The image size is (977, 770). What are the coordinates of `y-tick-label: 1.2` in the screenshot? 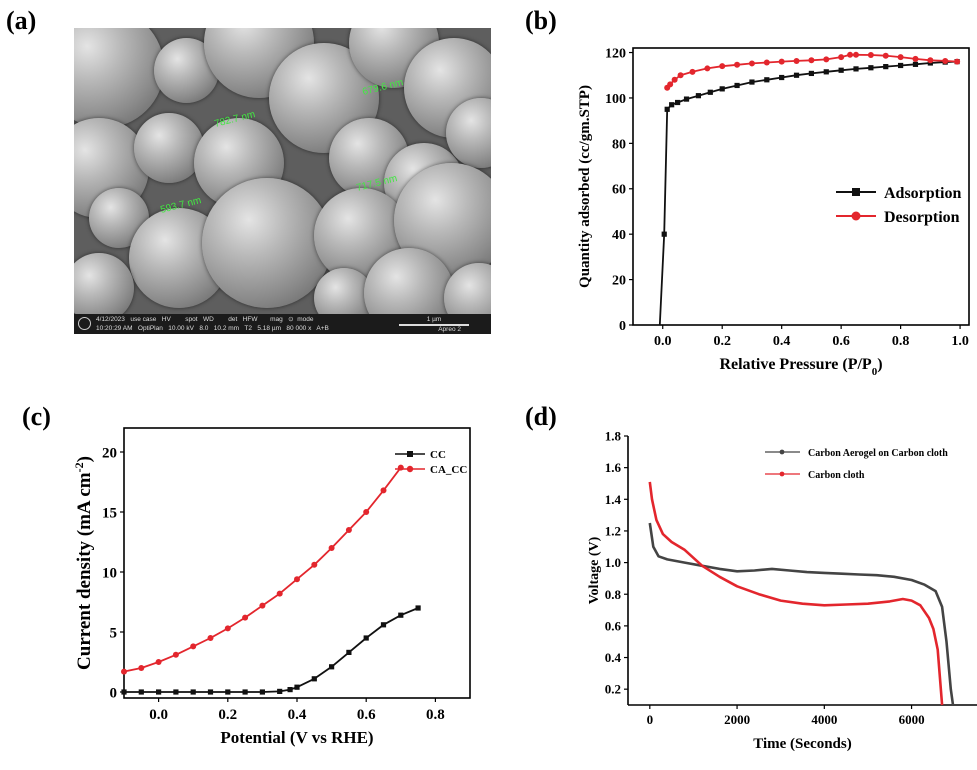 It's located at (613, 530).